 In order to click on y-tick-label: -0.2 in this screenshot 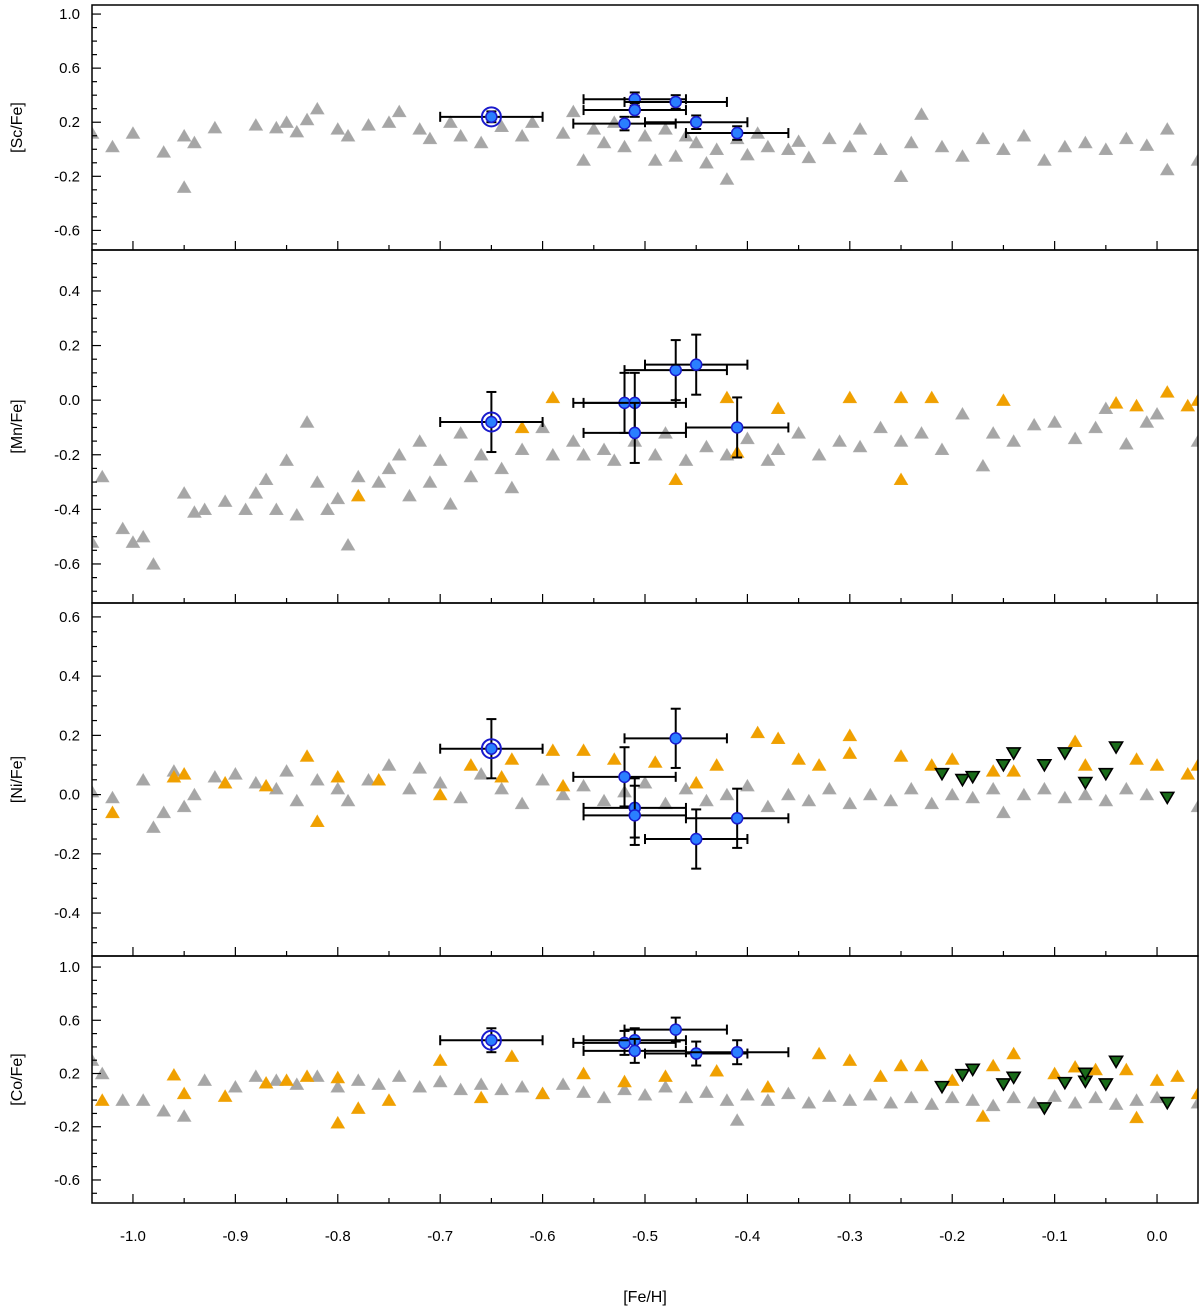, I will do `click(67, 176)`.